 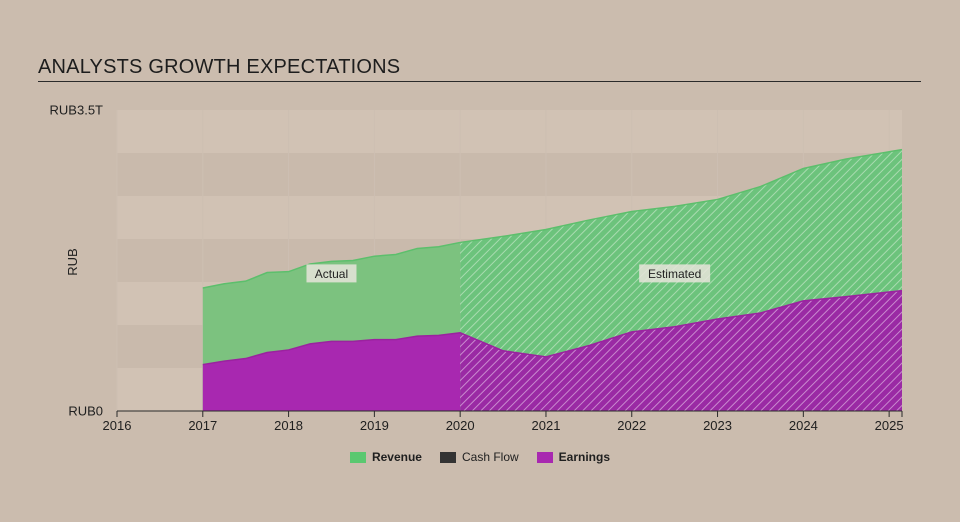 What do you see at coordinates (681, 350) in the screenshot?
I see `earnings-area-estimated` at bounding box center [681, 350].